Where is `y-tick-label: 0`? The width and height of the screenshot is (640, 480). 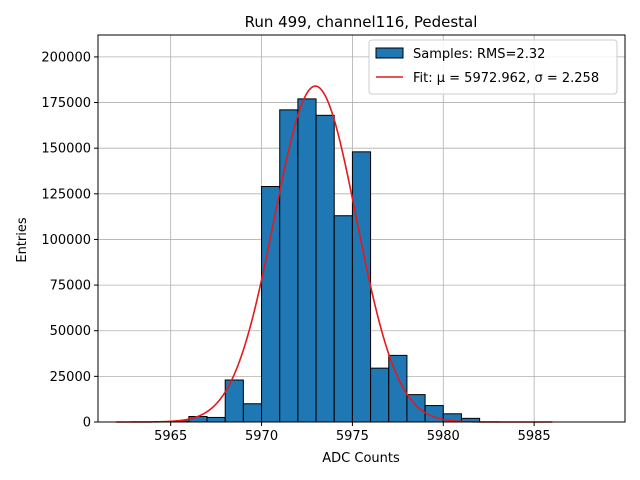
y-tick-label: 0 is located at coordinates (87, 423).